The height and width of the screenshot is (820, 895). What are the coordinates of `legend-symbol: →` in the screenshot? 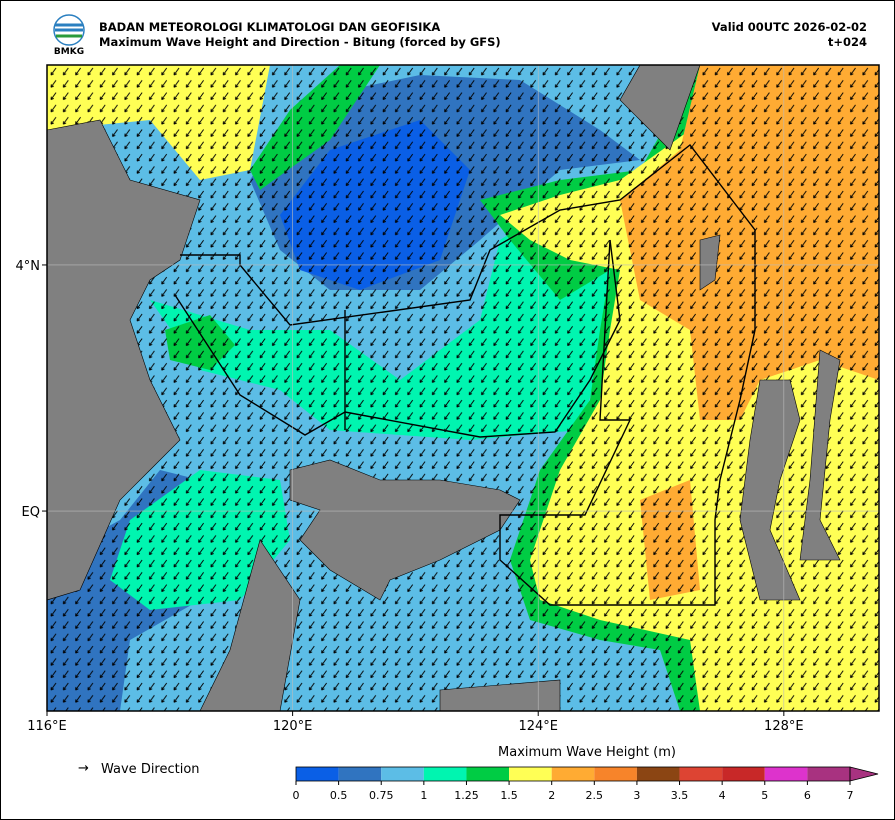 It's located at (83, 768).